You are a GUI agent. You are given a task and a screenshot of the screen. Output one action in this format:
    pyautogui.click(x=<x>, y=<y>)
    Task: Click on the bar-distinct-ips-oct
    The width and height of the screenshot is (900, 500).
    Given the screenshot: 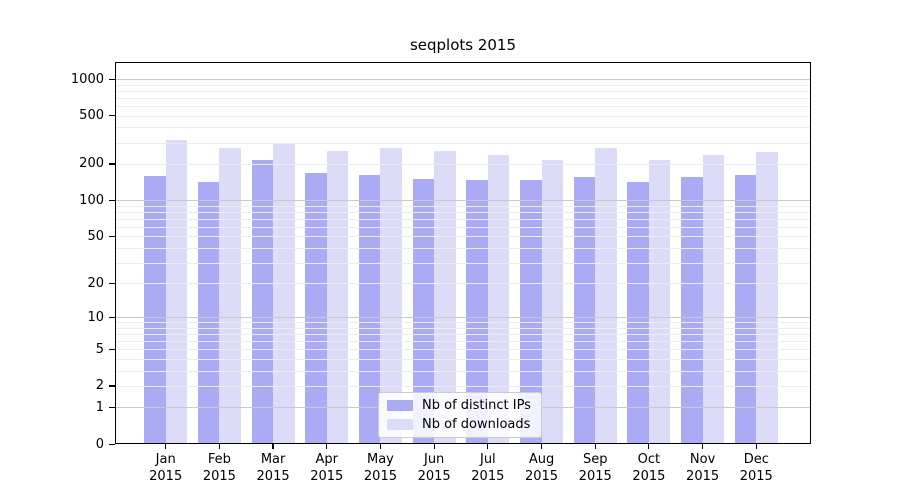 What is the action you would take?
    pyautogui.click(x=638, y=312)
    